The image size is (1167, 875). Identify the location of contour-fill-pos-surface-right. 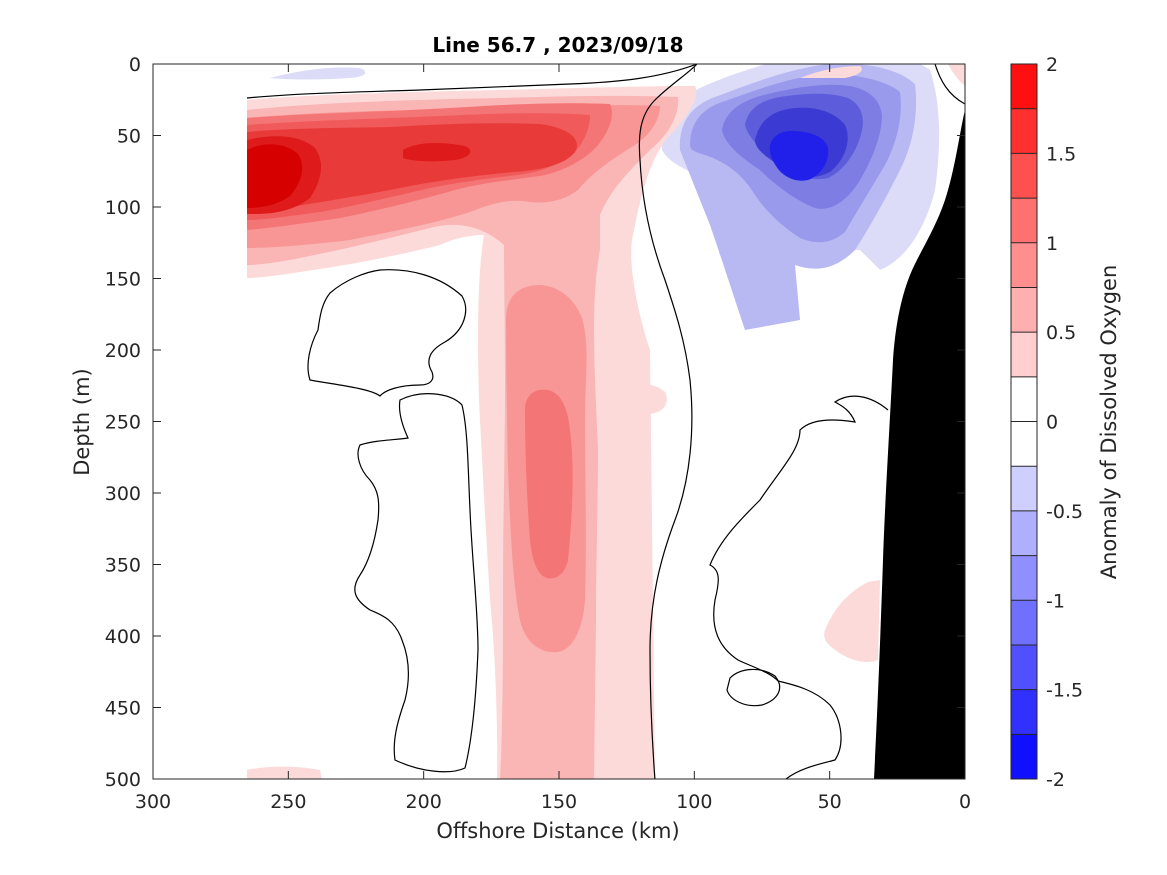
(831, 72).